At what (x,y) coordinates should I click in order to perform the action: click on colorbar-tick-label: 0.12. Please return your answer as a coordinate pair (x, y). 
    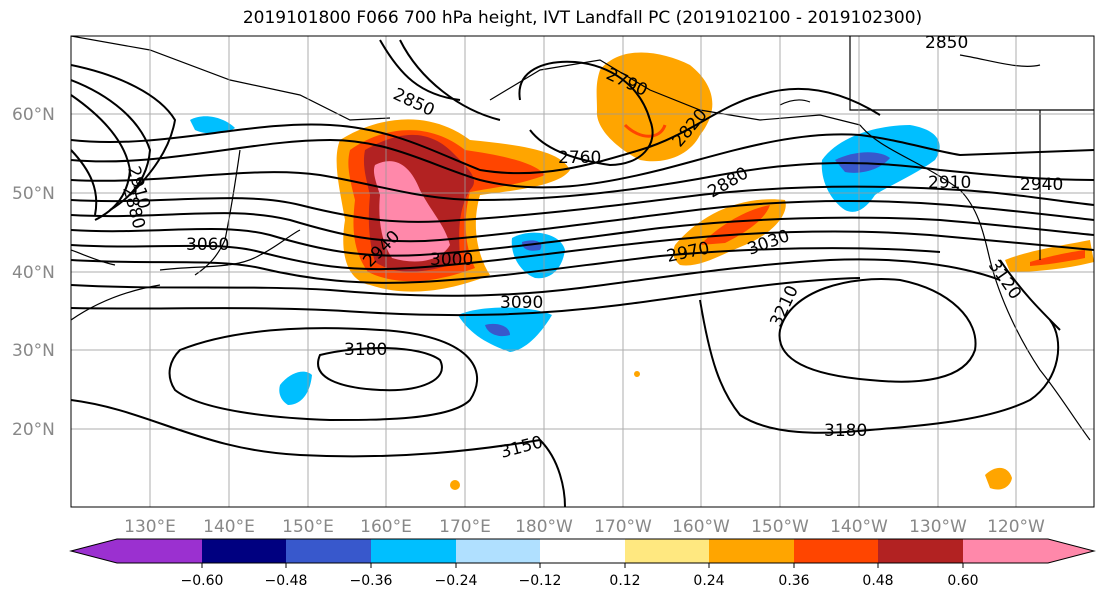
    Looking at the image, I should click on (624, 581).